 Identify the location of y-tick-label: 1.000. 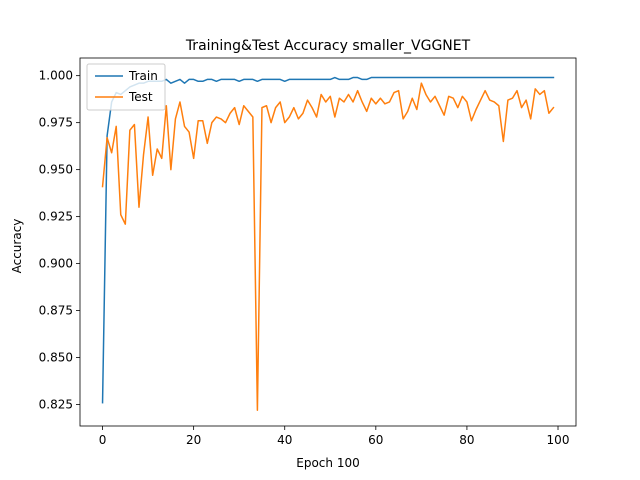
(56, 76).